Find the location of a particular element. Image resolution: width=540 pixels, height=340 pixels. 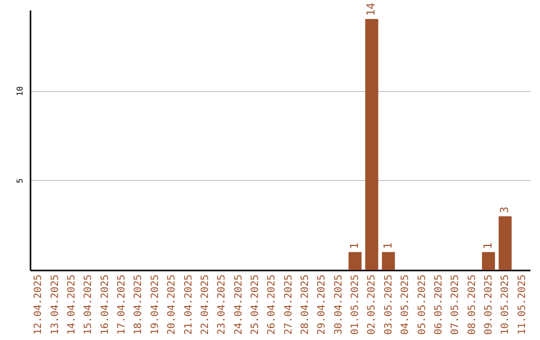

x-tick-label: 01.05.2025 is located at coordinates (356, 304).